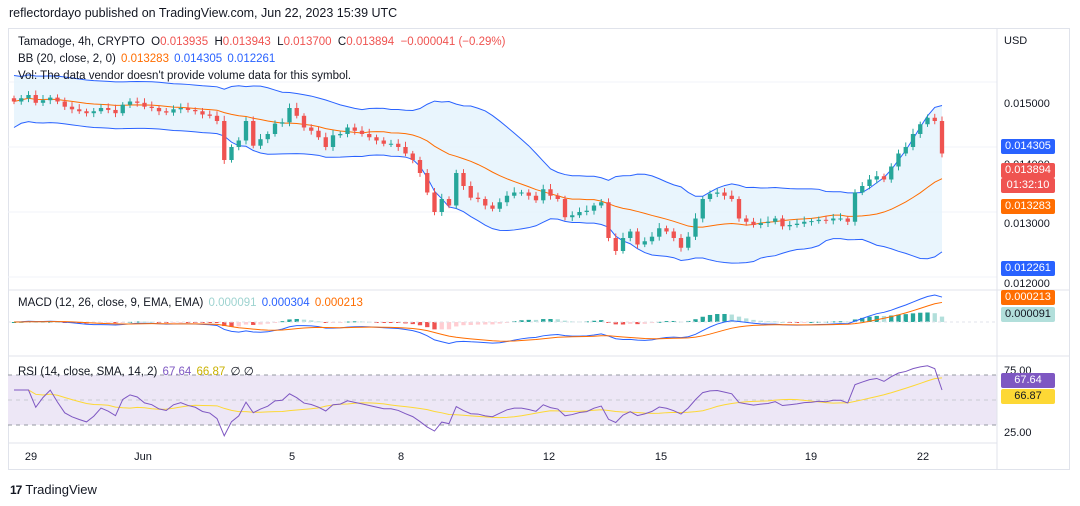 The height and width of the screenshot is (506, 1080). Describe the element at coordinates (53, 489) in the screenshot. I see `tradingview-footer: 17 TradingView` at that location.